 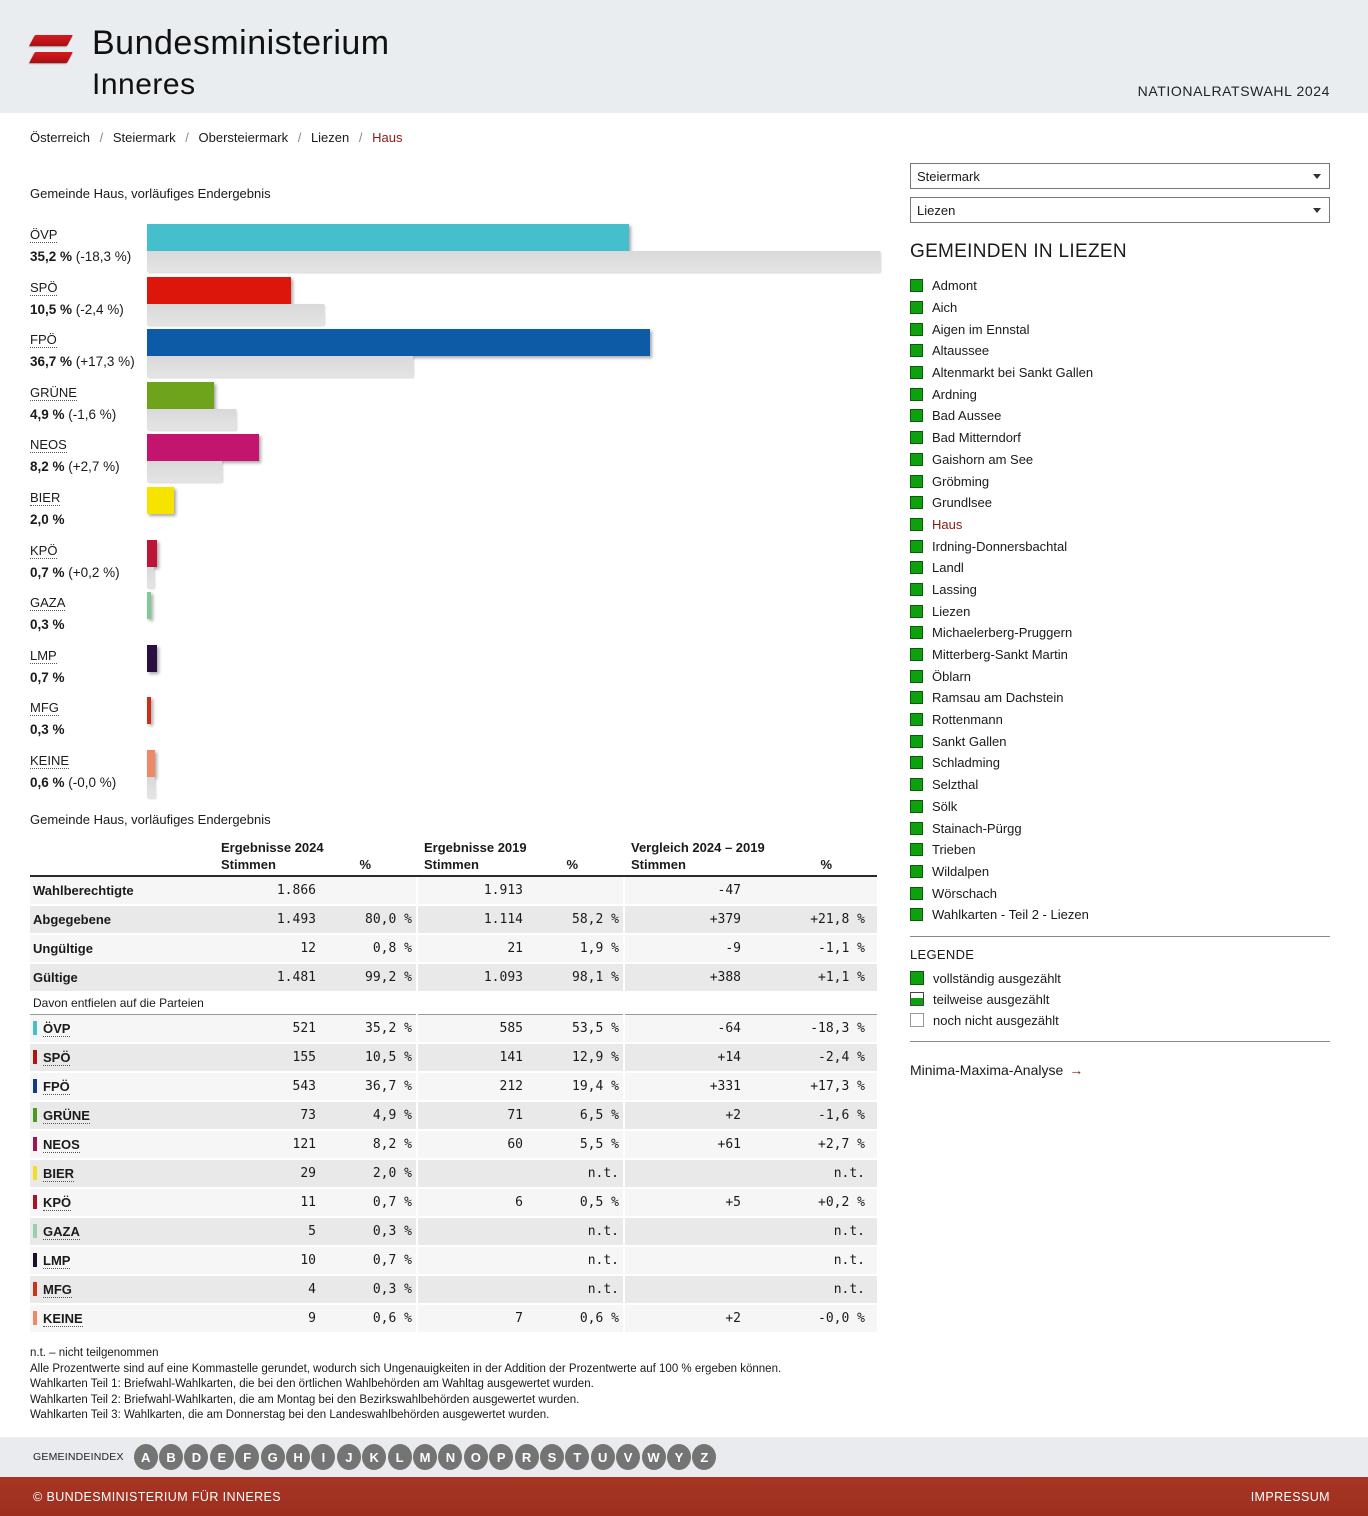 What do you see at coordinates (57, 1058) in the screenshot?
I see `party-link: SPÖ` at bounding box center [57, 1058].